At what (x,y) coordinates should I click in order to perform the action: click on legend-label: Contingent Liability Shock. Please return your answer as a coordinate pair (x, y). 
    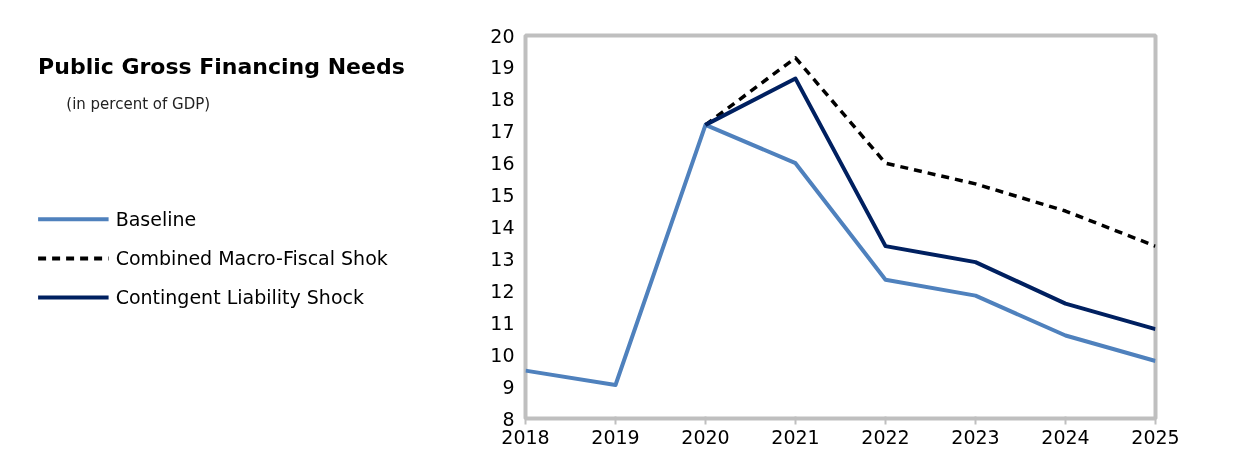
    Looking at the image, I should click on (239, 297).